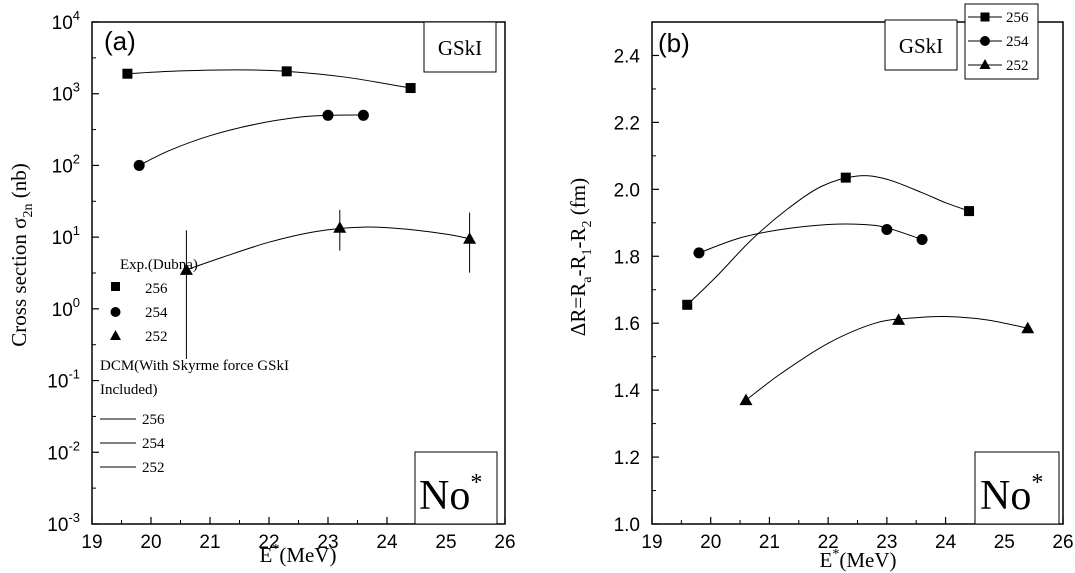 The width and height of the screenshot is (1075, 573). Describe the element at coordinates (156, 337) in the screenshot. I see `legend-exp-252: 252` at that location.